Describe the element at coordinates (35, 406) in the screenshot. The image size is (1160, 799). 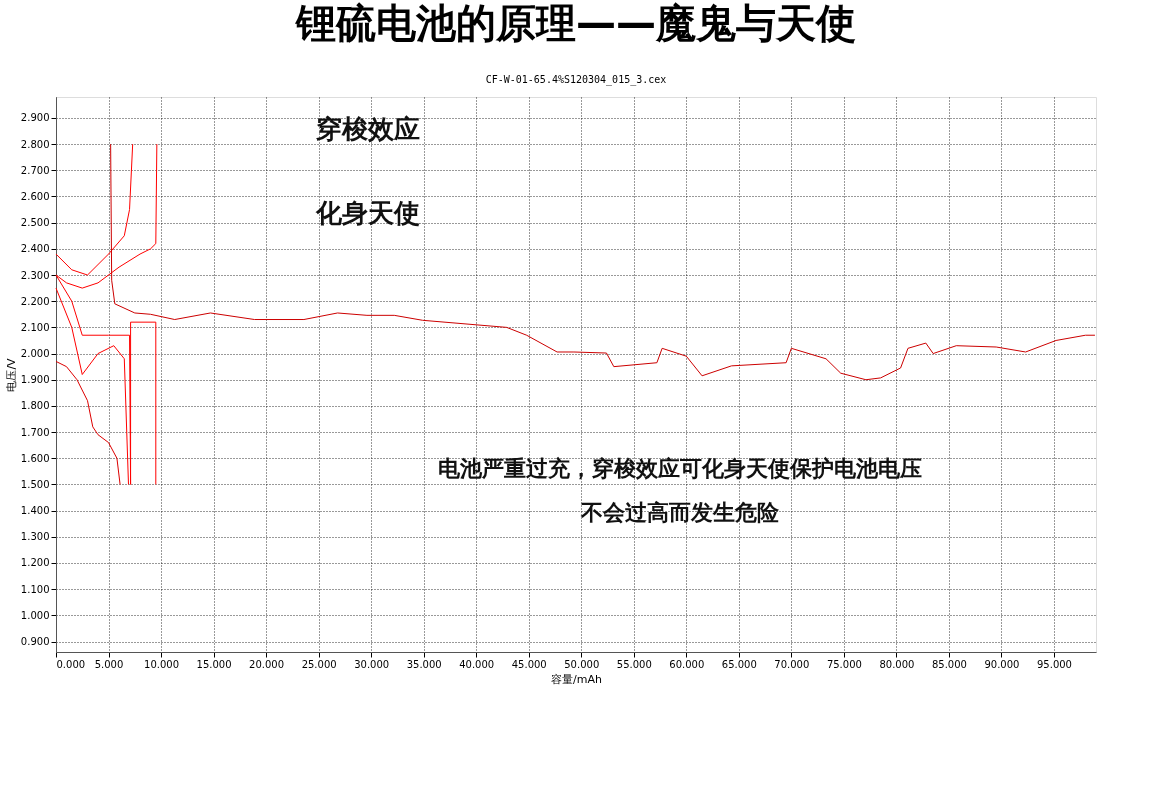
I see `y-tick-label: 1.800` at that location.